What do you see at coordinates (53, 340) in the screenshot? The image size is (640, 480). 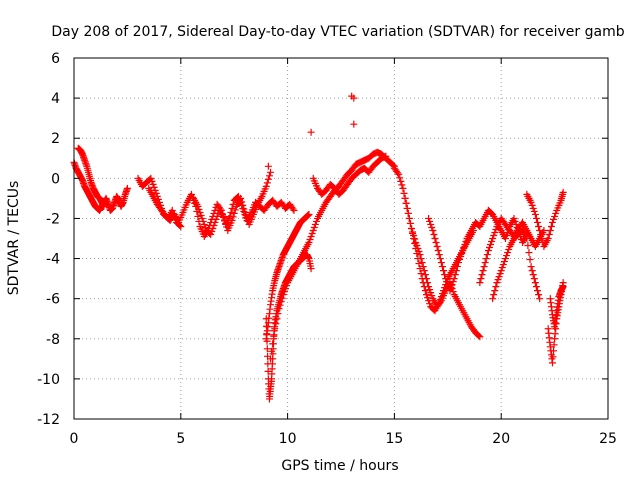 I see `y-tick-label: -8` at bounding box center [53, 340].